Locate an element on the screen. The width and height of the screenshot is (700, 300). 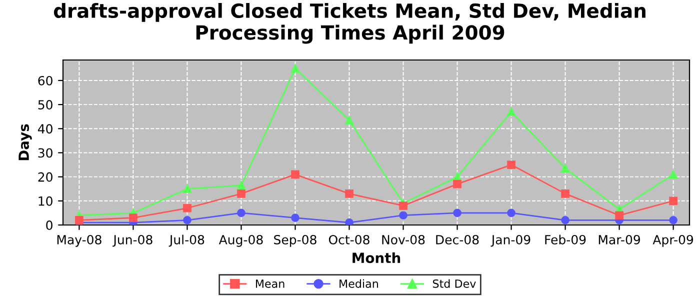
y-tick-label: 20 is located at coordinates (45, 177).